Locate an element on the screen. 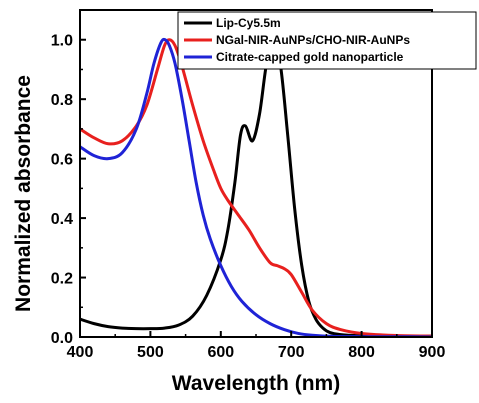 The width and height of the screenshot is (479, 403). x-axis-title: Wavelength (nm) is located at coordinates (256, 383).